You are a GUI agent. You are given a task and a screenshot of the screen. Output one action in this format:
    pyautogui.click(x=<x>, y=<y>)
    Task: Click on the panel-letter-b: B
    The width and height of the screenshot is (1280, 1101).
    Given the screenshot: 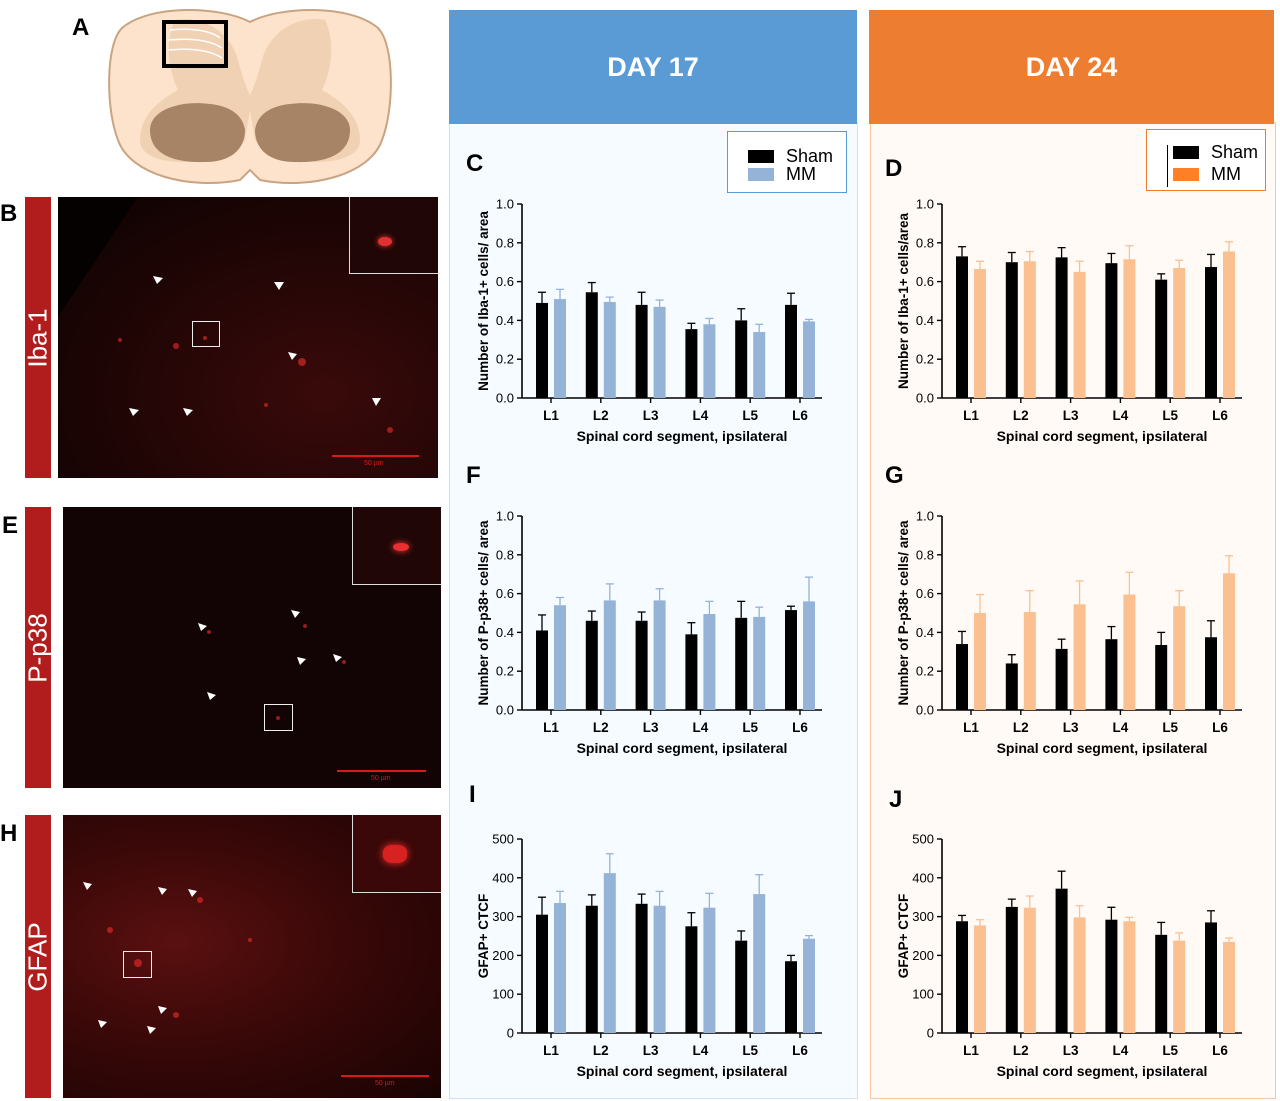 What is the action you would take?
    pyautogui.click(x=9, y=213)
    